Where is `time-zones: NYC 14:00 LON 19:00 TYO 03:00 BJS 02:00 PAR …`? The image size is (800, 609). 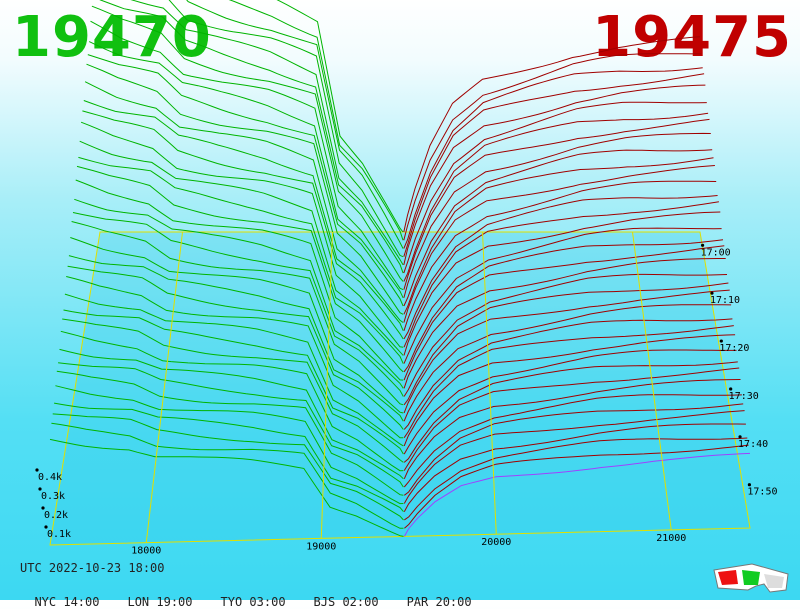
time-zones: NYC 14:00 LON 19:00 TYO 03:00 BJS 02:00 PAR … is located at coordinates (260, 595).